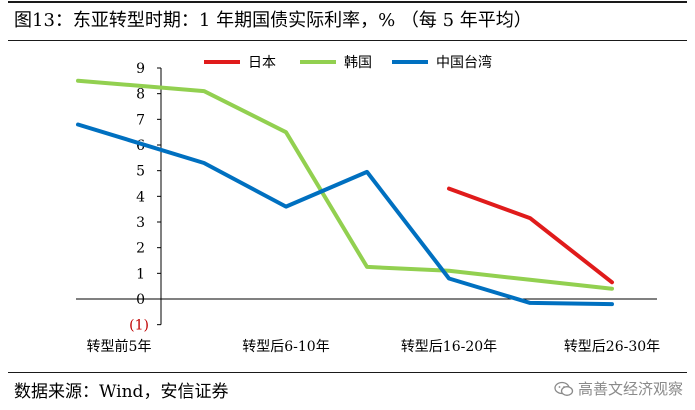  What do you see at coordinates (630, 389) in the screenshot?
I see `watermark-text: 高善文经济观察` at bounding box center [630, 389].